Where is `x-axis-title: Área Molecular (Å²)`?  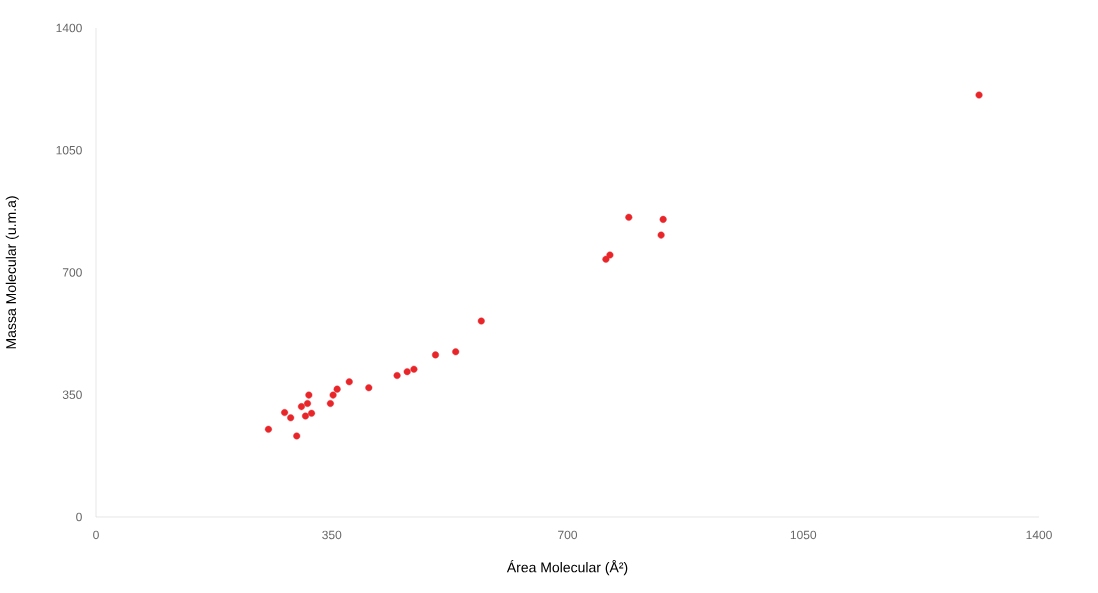
x-axis-title: Área Molecular (Å²) is located at coordinates (567, 568).